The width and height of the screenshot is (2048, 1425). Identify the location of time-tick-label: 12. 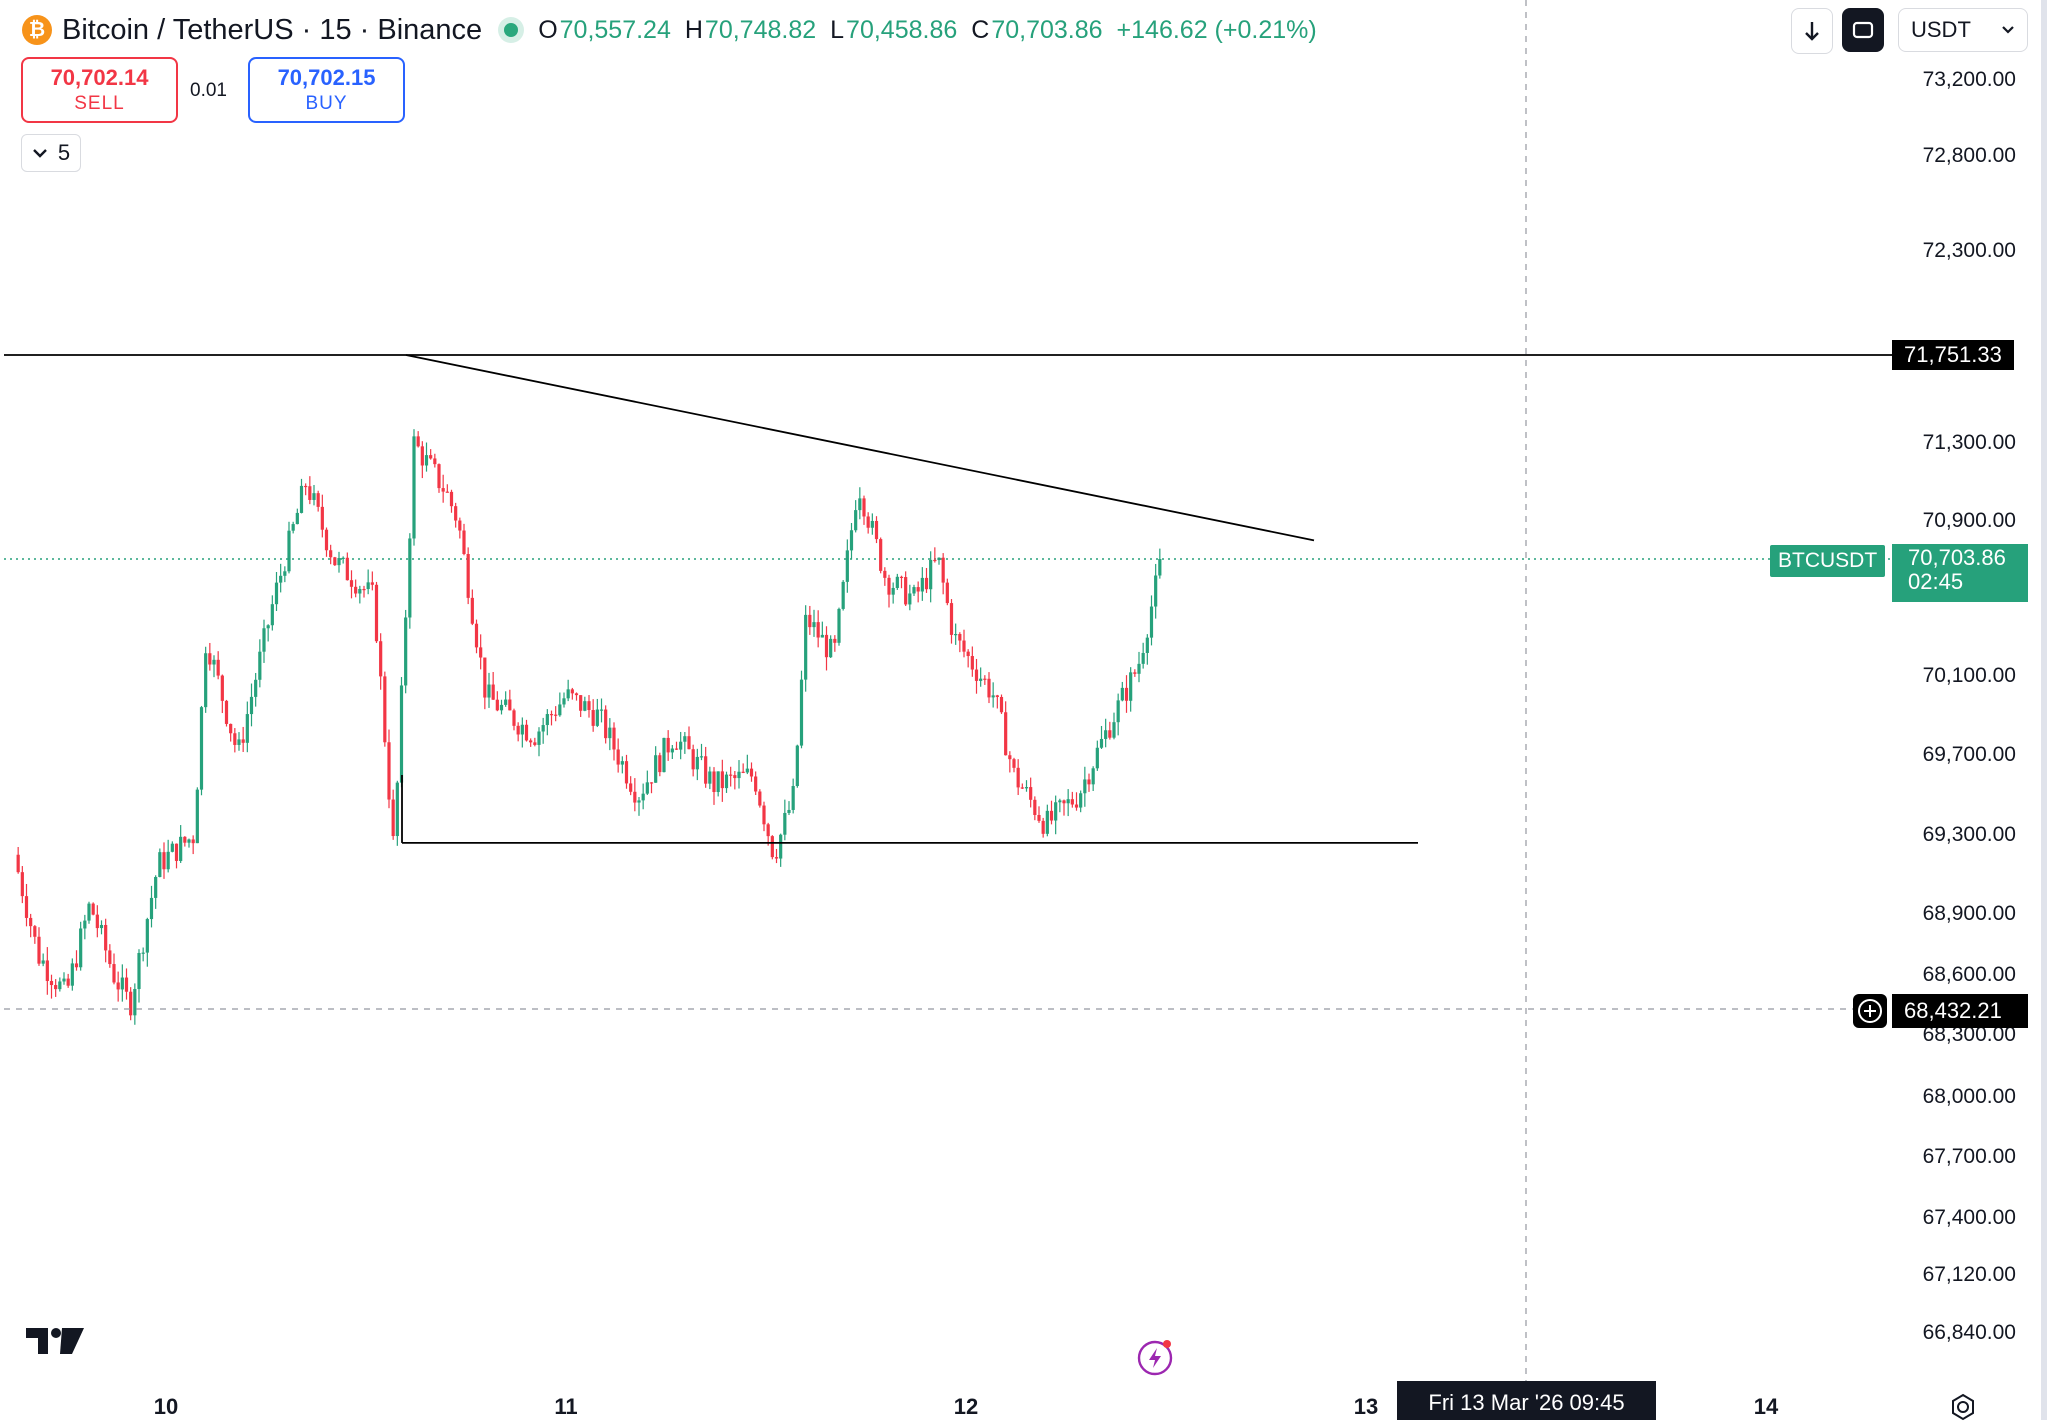
(966, 1406).